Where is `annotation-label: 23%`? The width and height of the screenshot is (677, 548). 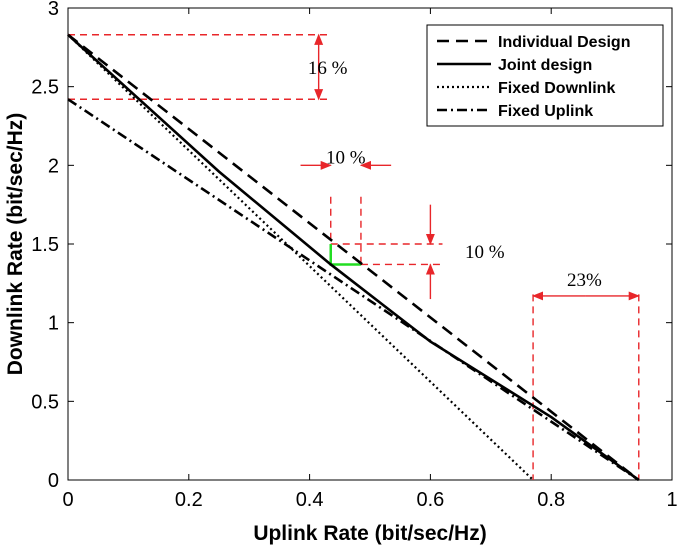 annotation-label: 23% is located at coordinates (584, 280).